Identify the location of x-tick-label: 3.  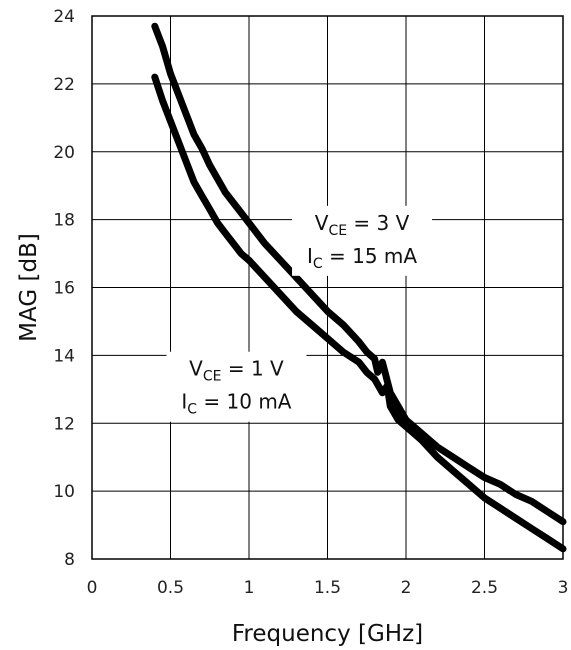
(563, 588).